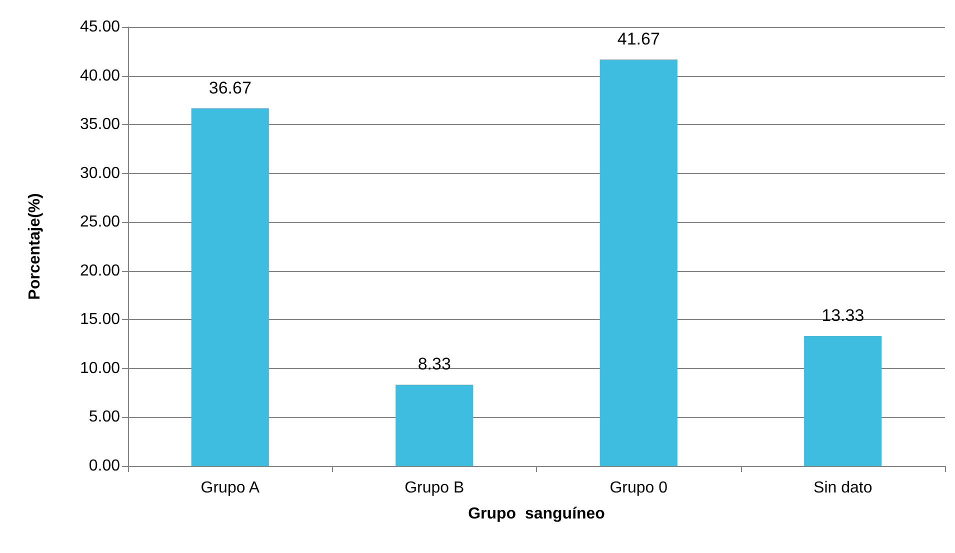 The image size is (955, 553). I want to click on x-axis-title: Grupo sanguíneo, so click(537, 514).